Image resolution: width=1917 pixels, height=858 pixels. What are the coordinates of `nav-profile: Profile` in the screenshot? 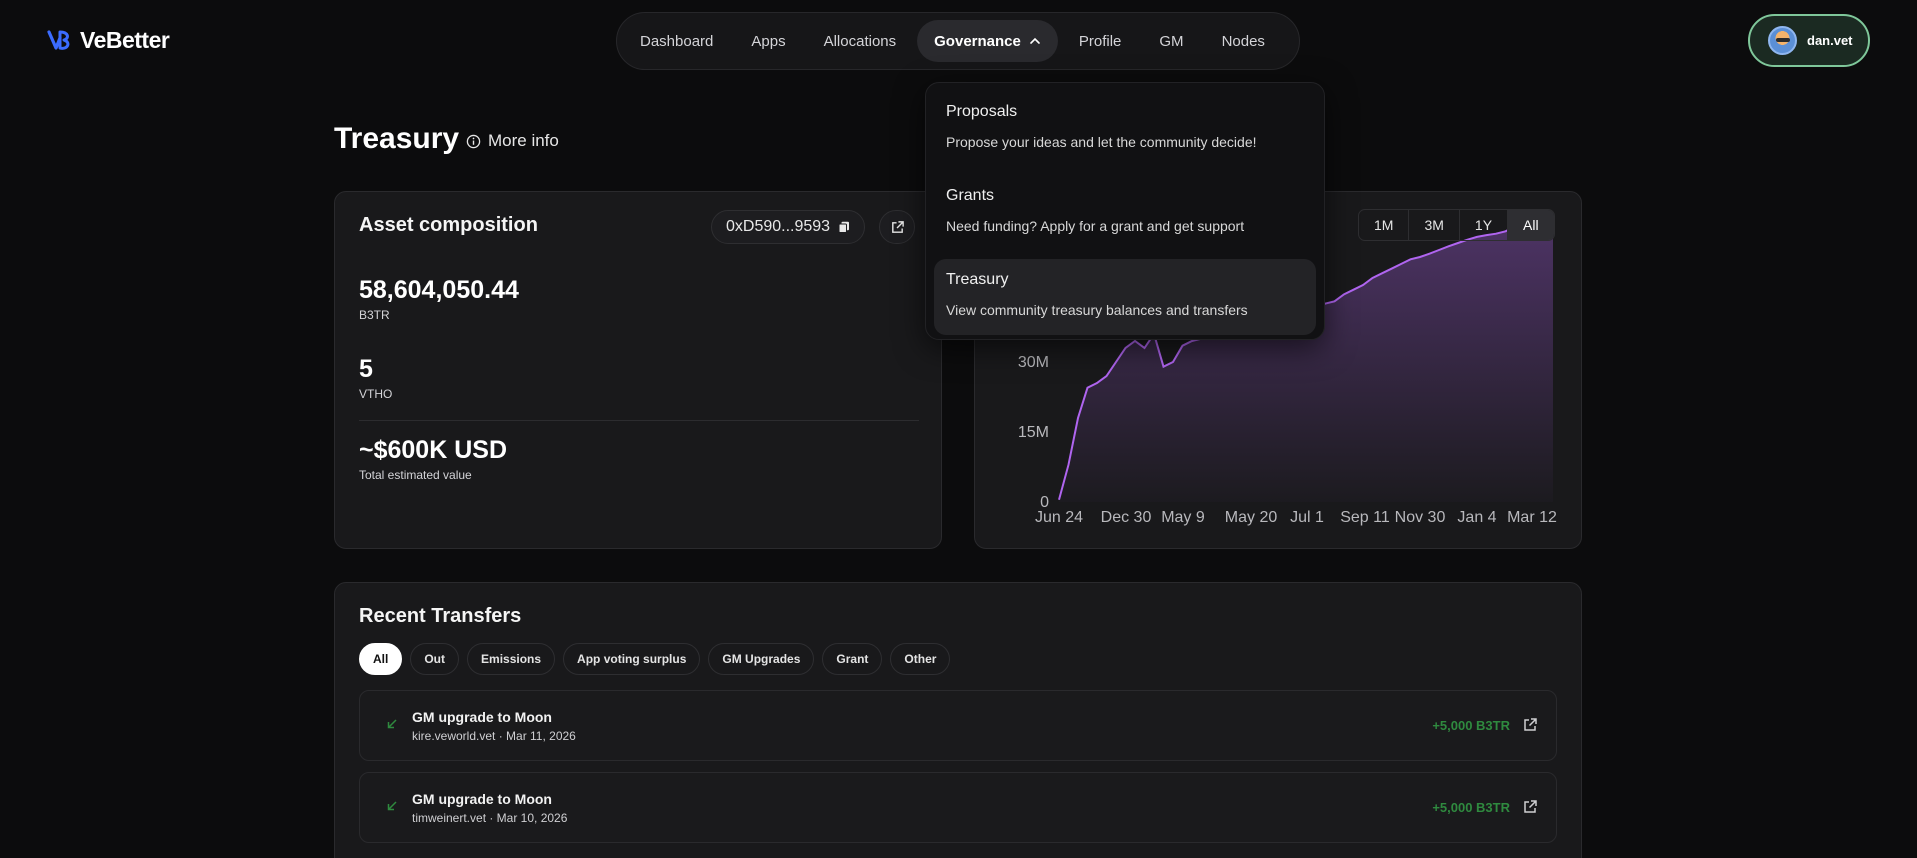 It's located at (1100, 41).